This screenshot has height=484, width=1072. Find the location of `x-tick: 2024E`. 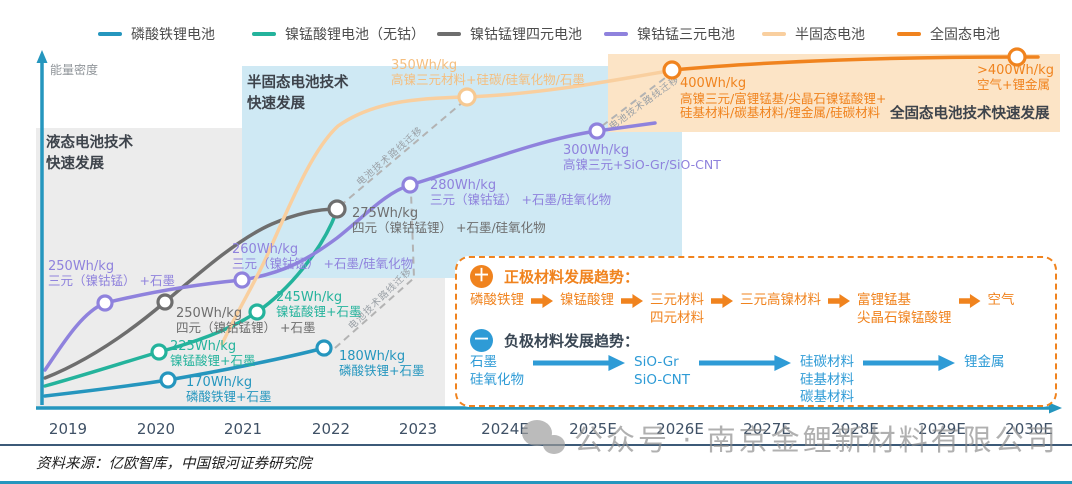

x-tick: 2024E is located at coordinates (505, 429).